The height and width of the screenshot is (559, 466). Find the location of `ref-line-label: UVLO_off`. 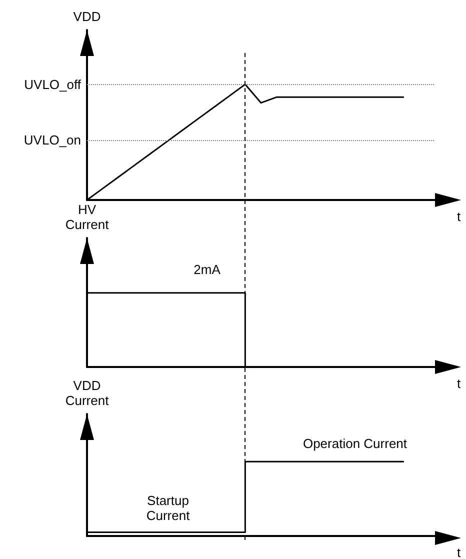

ref-line-label: UVLO_off is located at coordinates (53, 84).